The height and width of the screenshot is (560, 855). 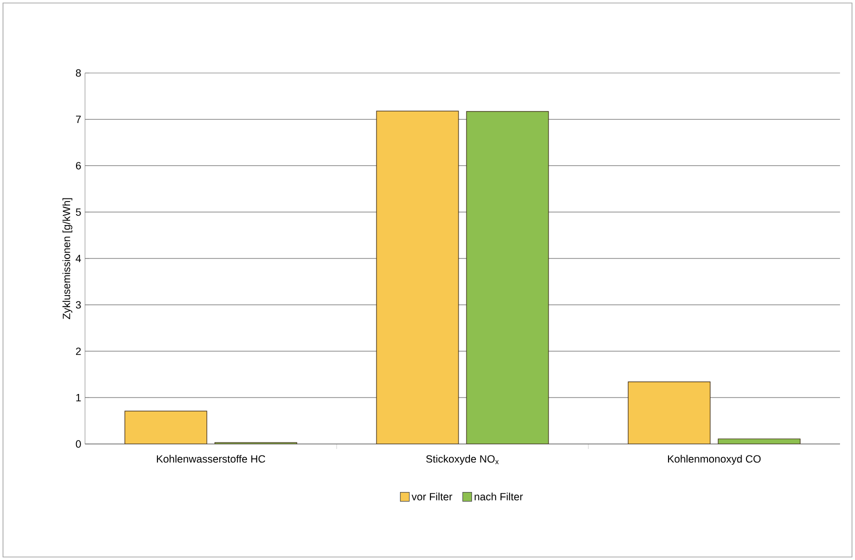 I want to click on y-tick-label: 7, so click(x=78, y=119).